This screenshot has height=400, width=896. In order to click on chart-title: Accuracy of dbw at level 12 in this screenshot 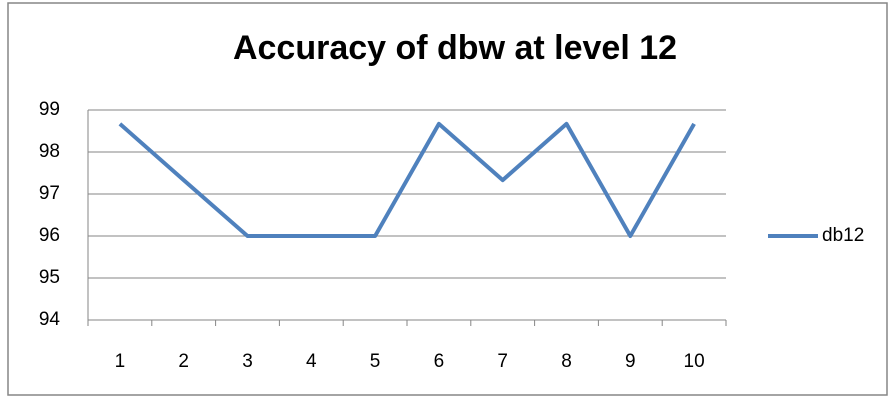, I will do `click(455, 48)`.